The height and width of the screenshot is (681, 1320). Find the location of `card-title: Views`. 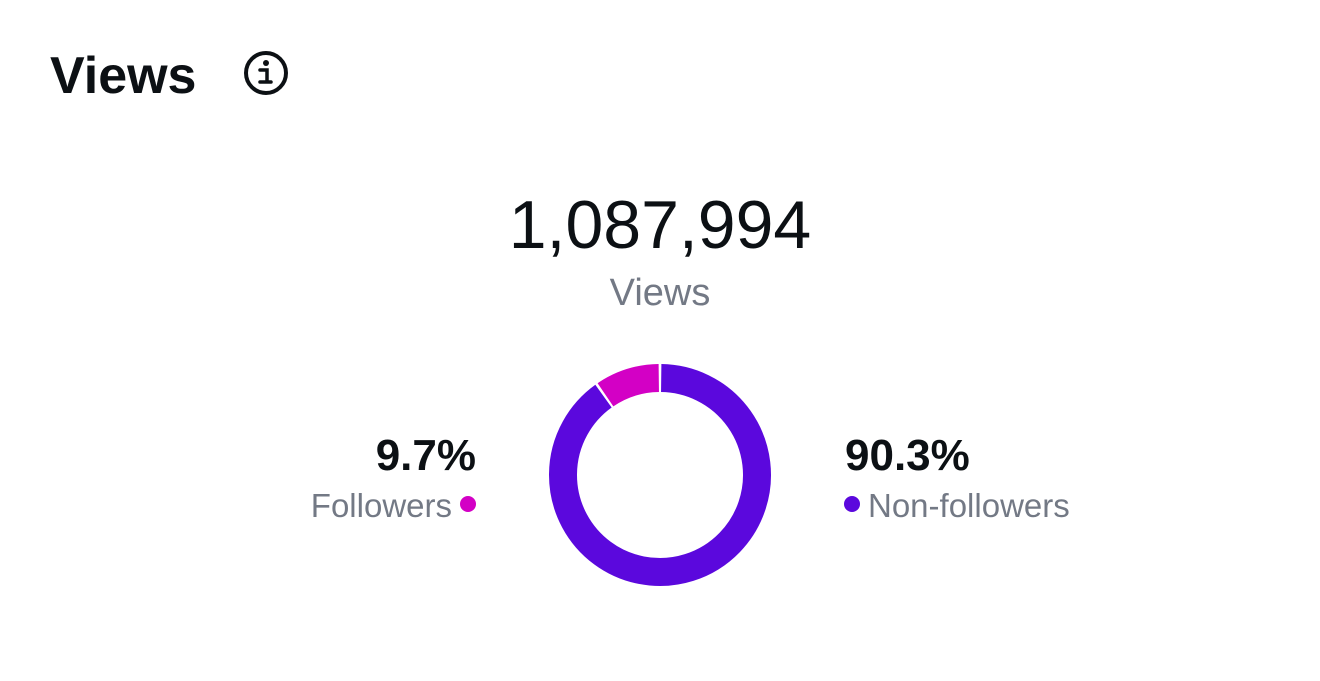

card-title: Views is located at coordinates (123, 76).